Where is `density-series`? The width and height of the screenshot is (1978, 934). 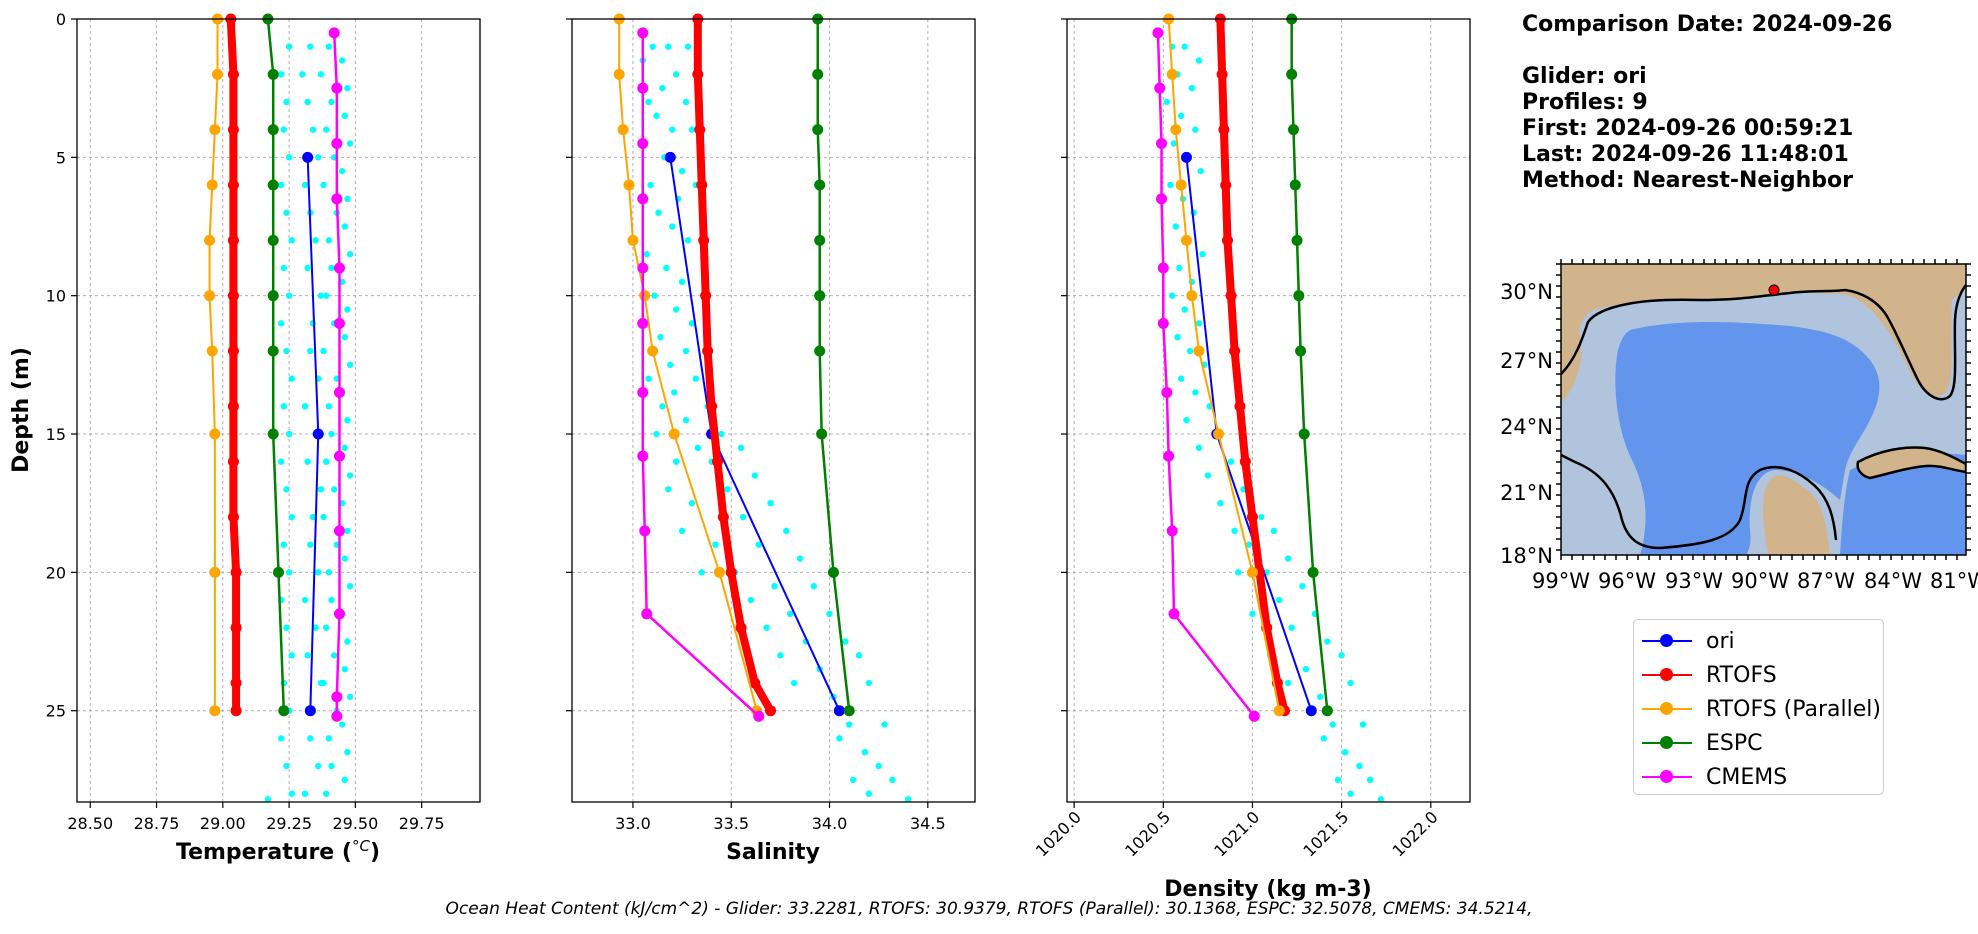
density-series is located at coordinates (1242, 367).